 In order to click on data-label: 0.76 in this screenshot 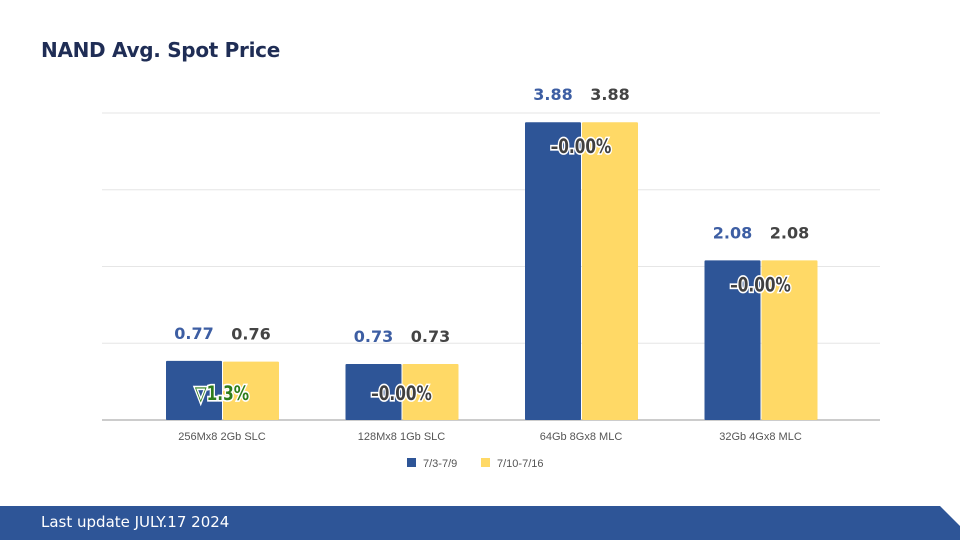, I will do `click(250, 334)`.